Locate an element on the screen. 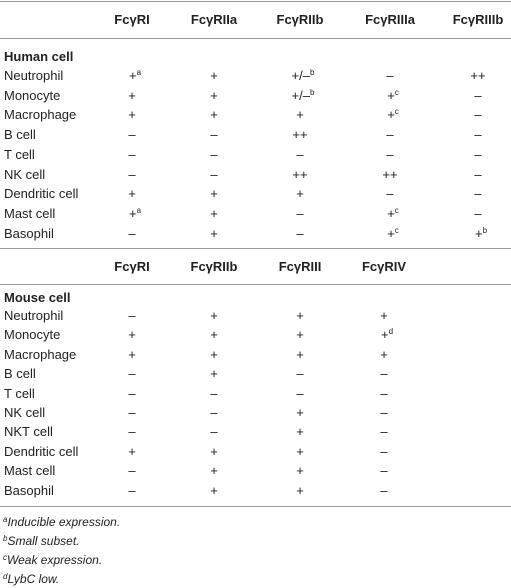 Image resolution: width=511 pixels, height=588 pixels. footnote-text: LybC low. is located at coordinates (33, 579).